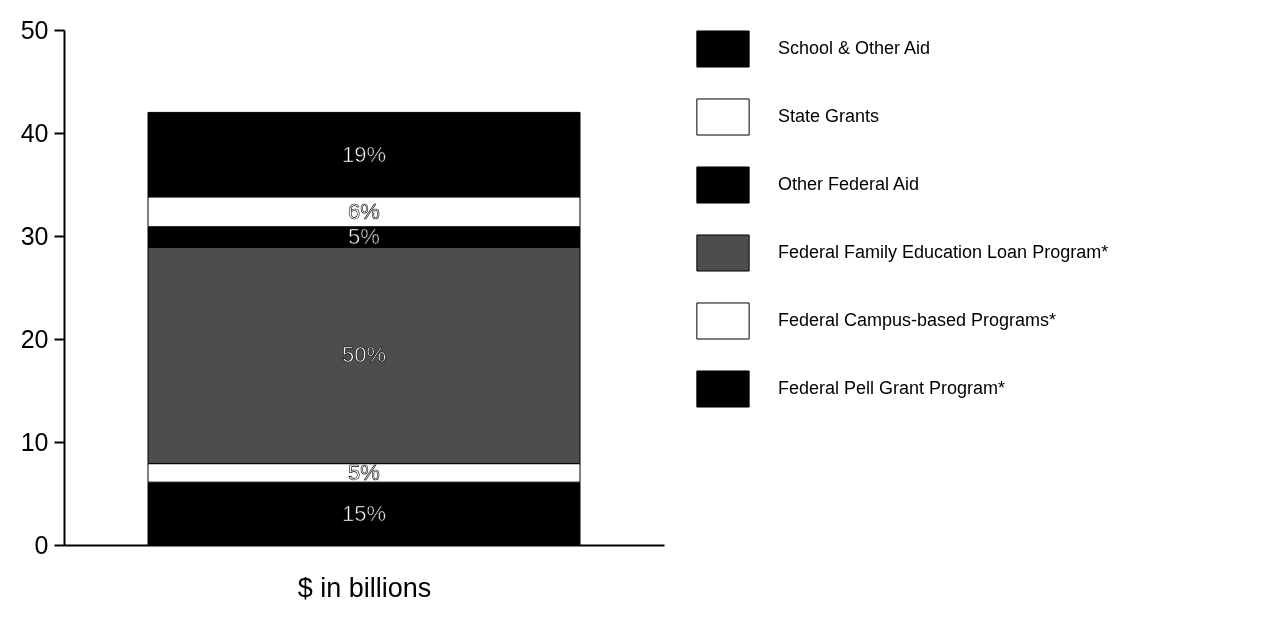 The width and height of the screenshot is (1282, 623). What do you see at coordinates (849, 184) in the screenshot?
I see `legend-label: Other Federal Aid` at bounding box center [849, 184].